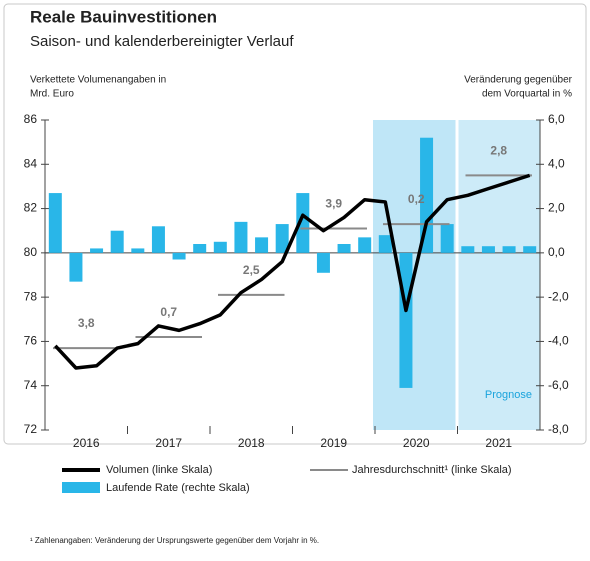 Image resolution: width=590 pixels, height=561 pixels. What do you see at coordinates (333, 204) in the screenshot?
I see `annual-annotation: 3,9` at bounding box center [333, 204].